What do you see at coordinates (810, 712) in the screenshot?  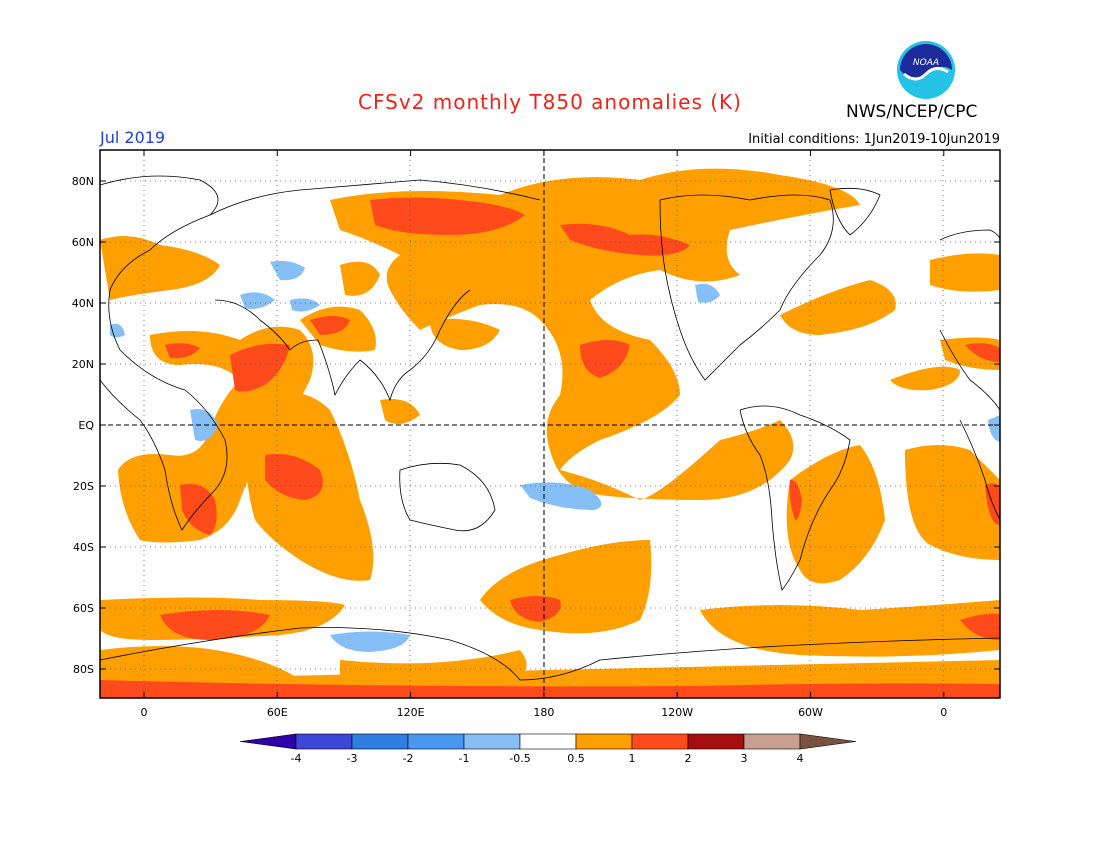 I see `longitude-label: 60W` at bounding box center [810, 712].